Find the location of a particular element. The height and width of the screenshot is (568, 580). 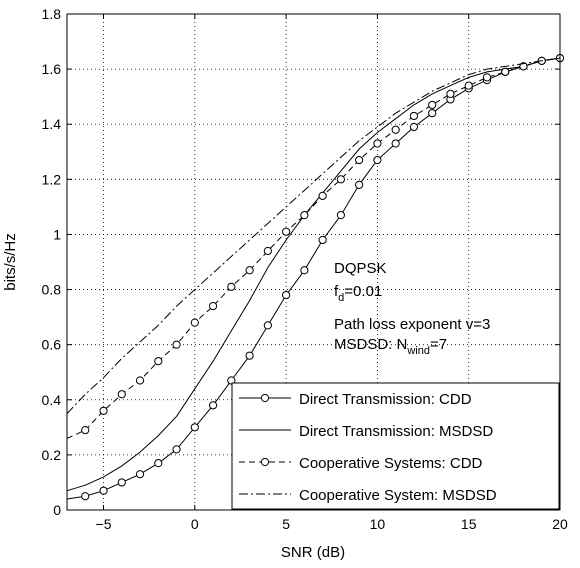

legend-entry: Direct Transmission: CDD is located at coordinates (355, 399).